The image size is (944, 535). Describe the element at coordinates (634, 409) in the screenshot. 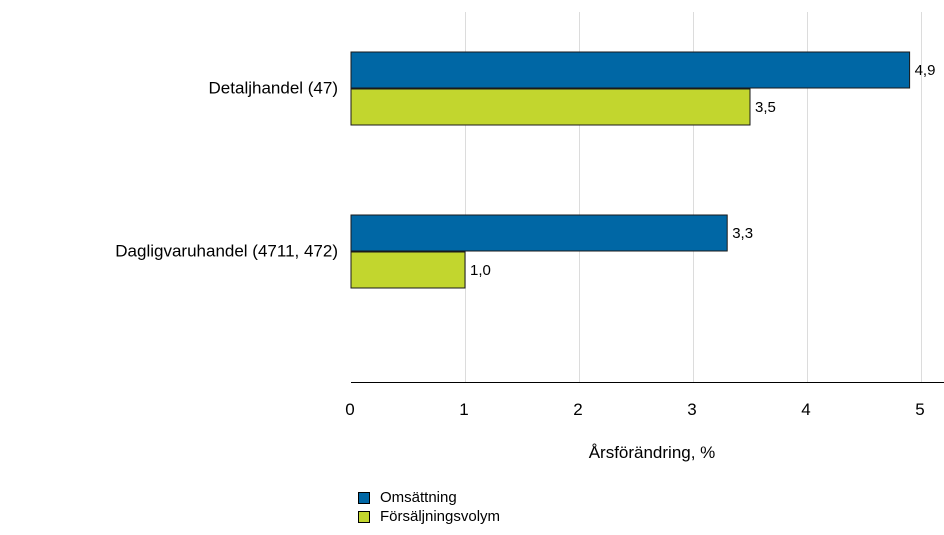

I see `x-tick-labels: 0 1 2 3 4 5` at that location.